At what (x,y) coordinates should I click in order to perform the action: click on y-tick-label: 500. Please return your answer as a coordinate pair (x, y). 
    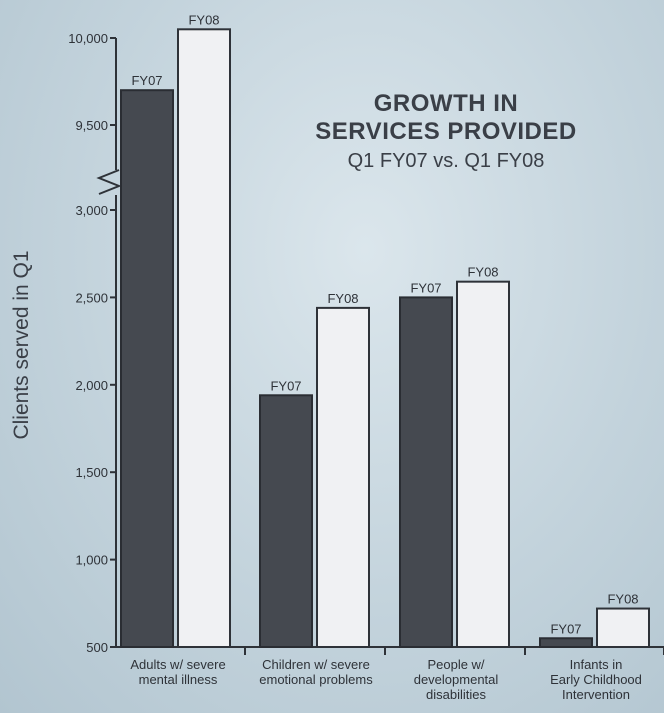
    Looking at the image, I should click on (97, 647).